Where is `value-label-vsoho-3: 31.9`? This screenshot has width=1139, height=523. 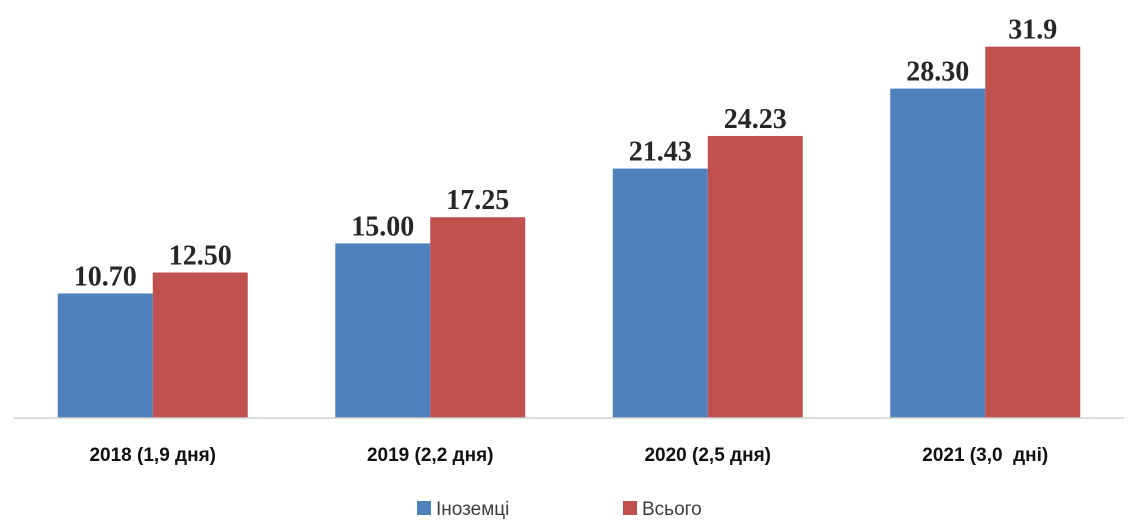 value-label-vsoho-3: 31.9 is located at coordinates (1032, 30).